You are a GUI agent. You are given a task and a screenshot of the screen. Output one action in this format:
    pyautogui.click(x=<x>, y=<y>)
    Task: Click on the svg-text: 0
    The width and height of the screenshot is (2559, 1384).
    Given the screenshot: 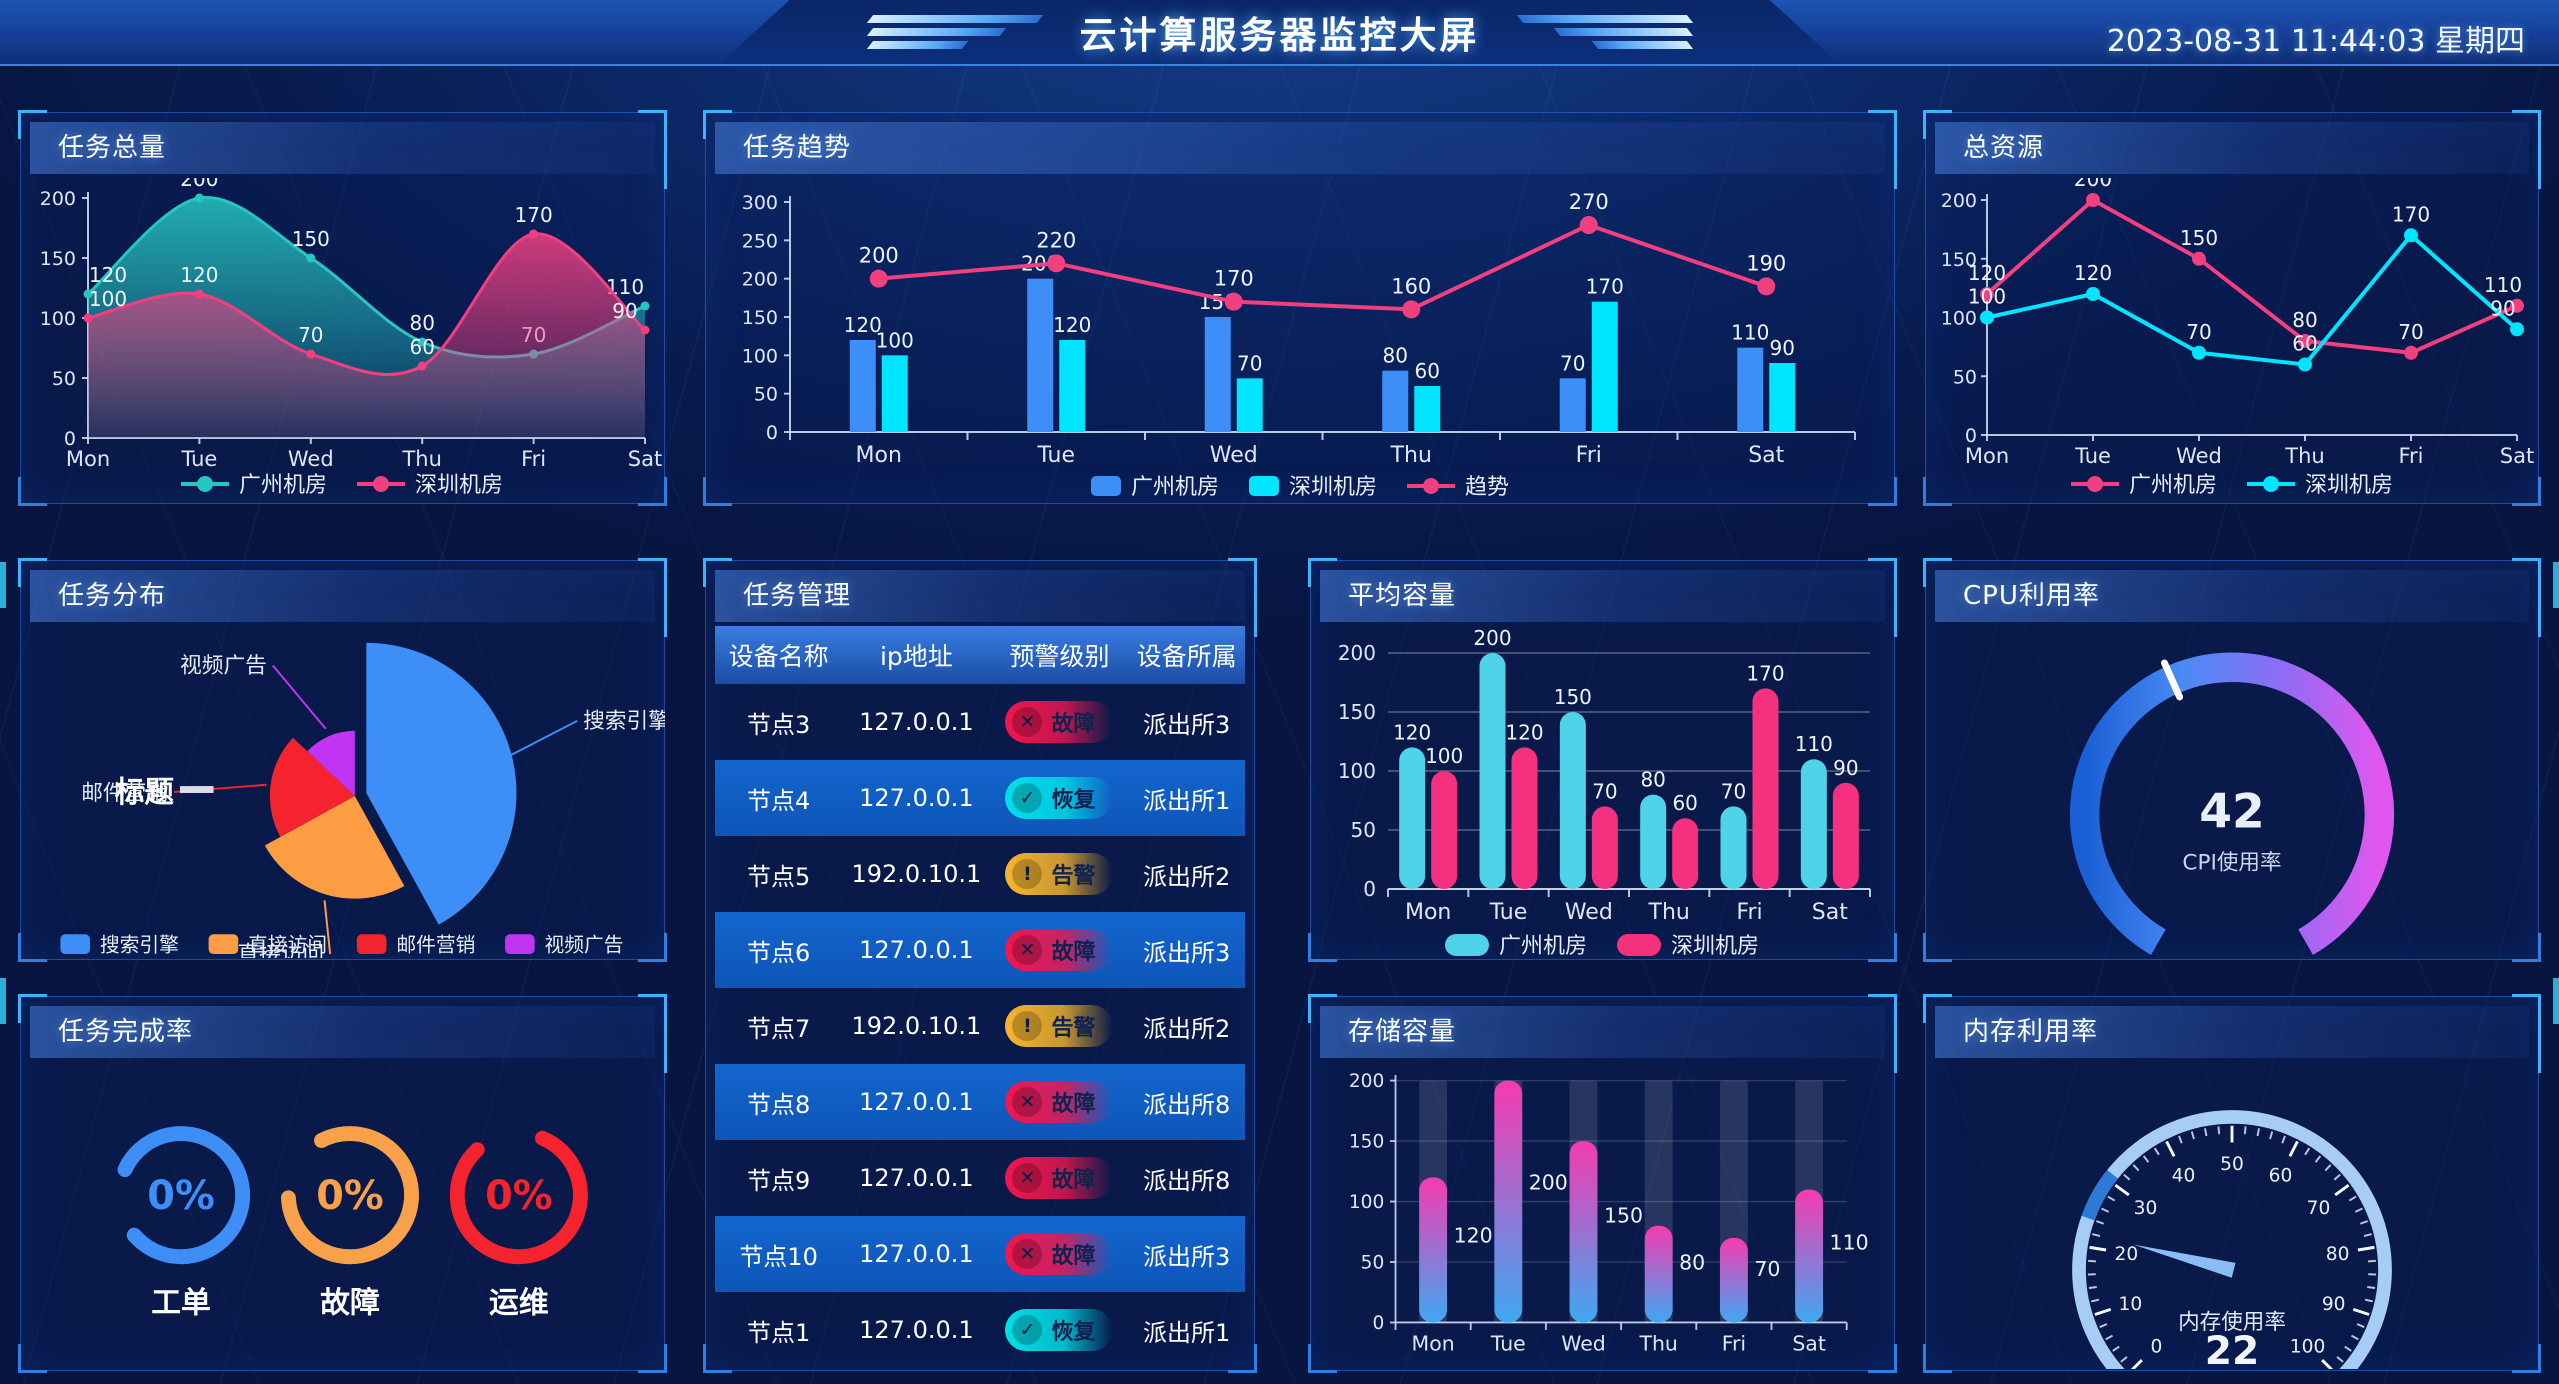 What is the action you would take?
    pyautogui.click(x=70, y=439)
    